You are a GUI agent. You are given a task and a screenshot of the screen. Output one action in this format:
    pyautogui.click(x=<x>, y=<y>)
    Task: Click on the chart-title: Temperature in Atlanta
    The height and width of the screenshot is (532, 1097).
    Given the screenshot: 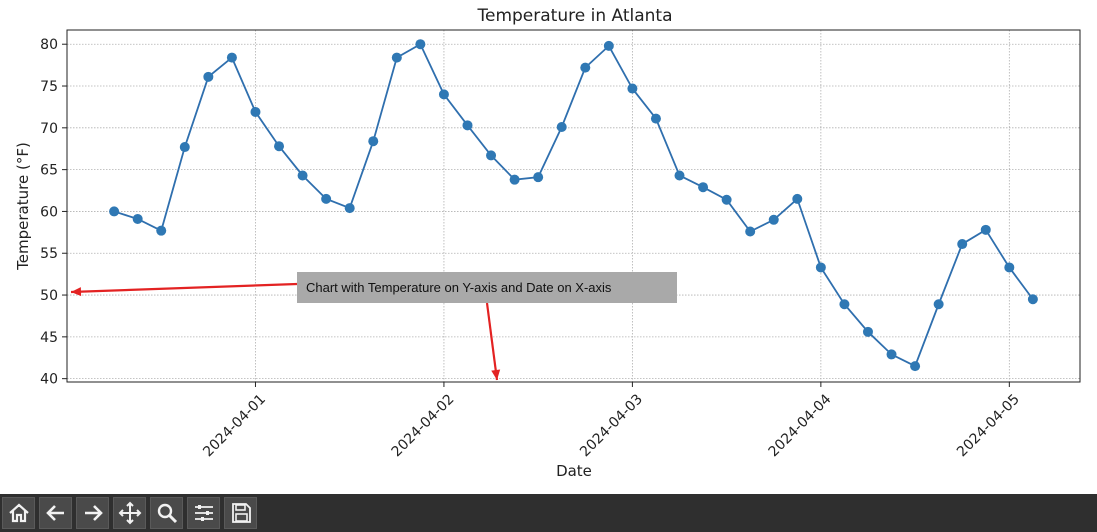 What is the action you would take?
    pyautogui.click(x=575, y=16)
    